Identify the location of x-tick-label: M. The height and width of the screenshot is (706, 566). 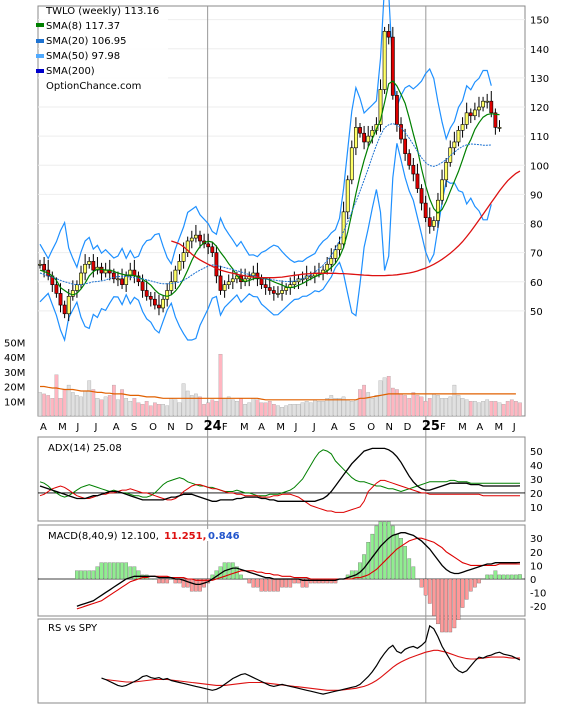
(244, 427).